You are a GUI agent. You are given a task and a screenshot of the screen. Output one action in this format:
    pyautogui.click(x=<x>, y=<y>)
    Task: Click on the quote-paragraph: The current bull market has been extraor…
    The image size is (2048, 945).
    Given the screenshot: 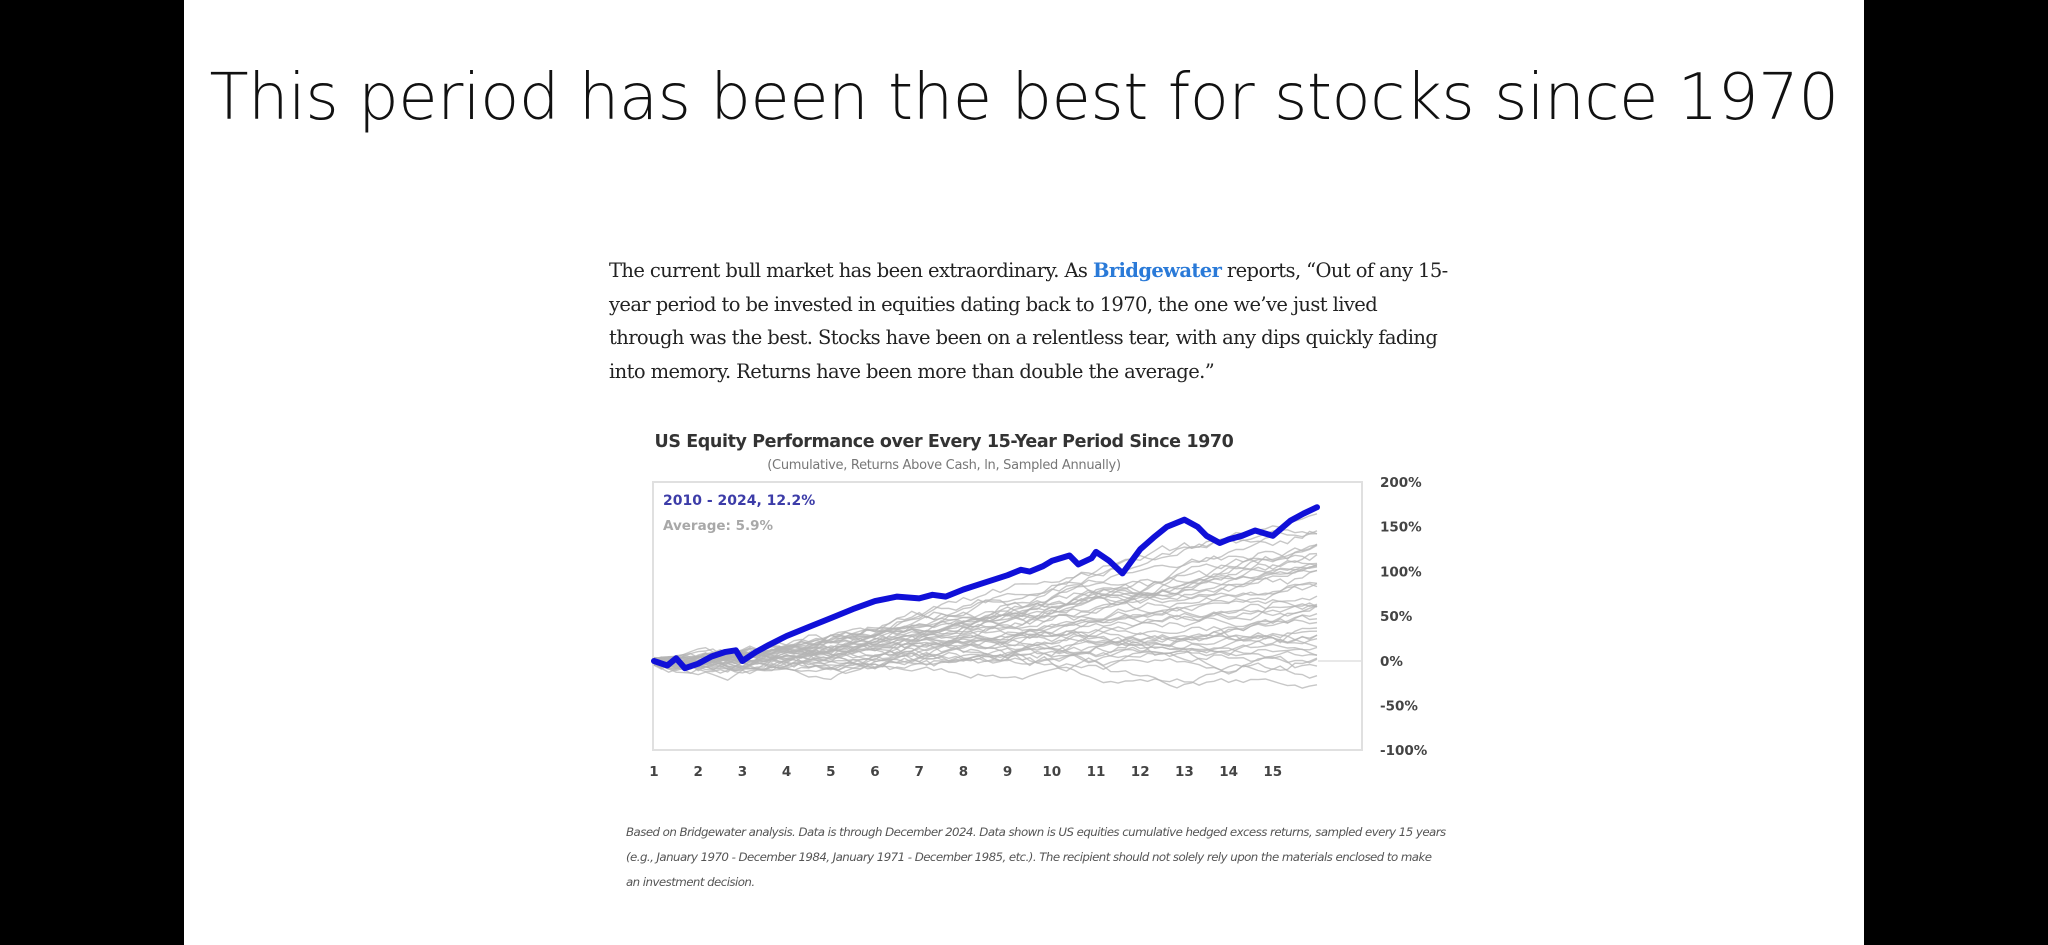 What is the action you would take?
    pyautogui.click(x=1029, y=321)
    